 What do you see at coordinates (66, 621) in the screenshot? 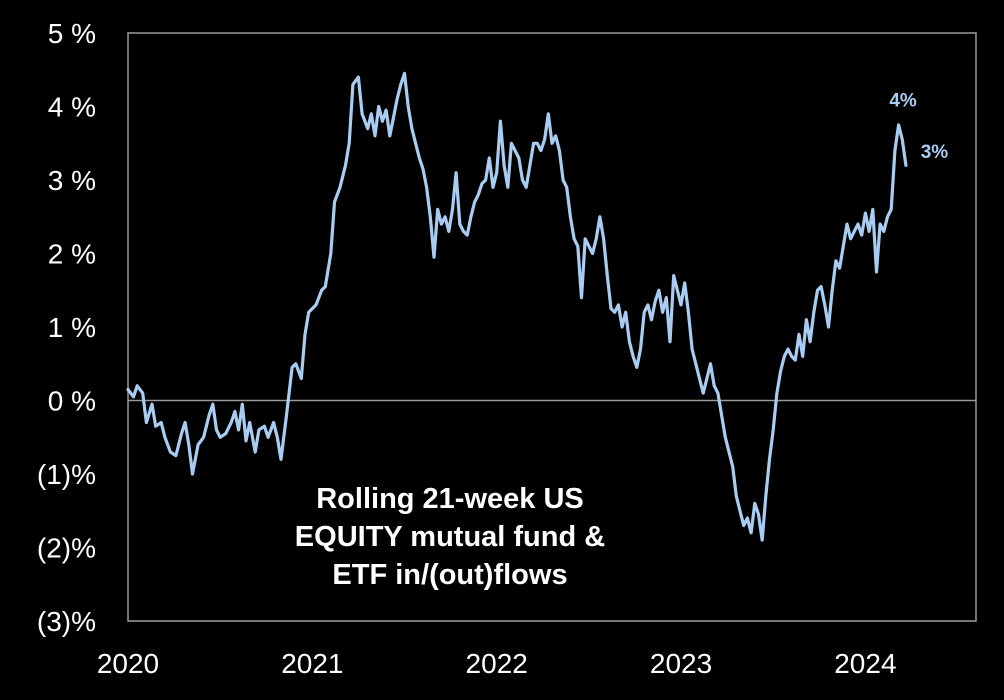
I see `y-tick-label: (3)%` at bounding box center [66, 621].